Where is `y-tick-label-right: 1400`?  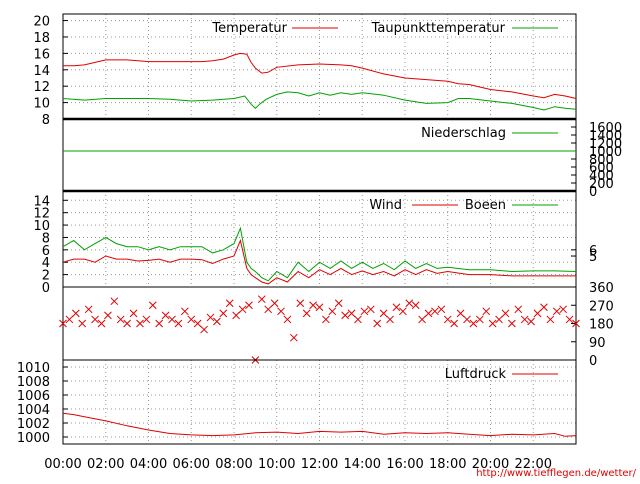 y-tick-label-right: 1400 is located at coordinates (605, 136).